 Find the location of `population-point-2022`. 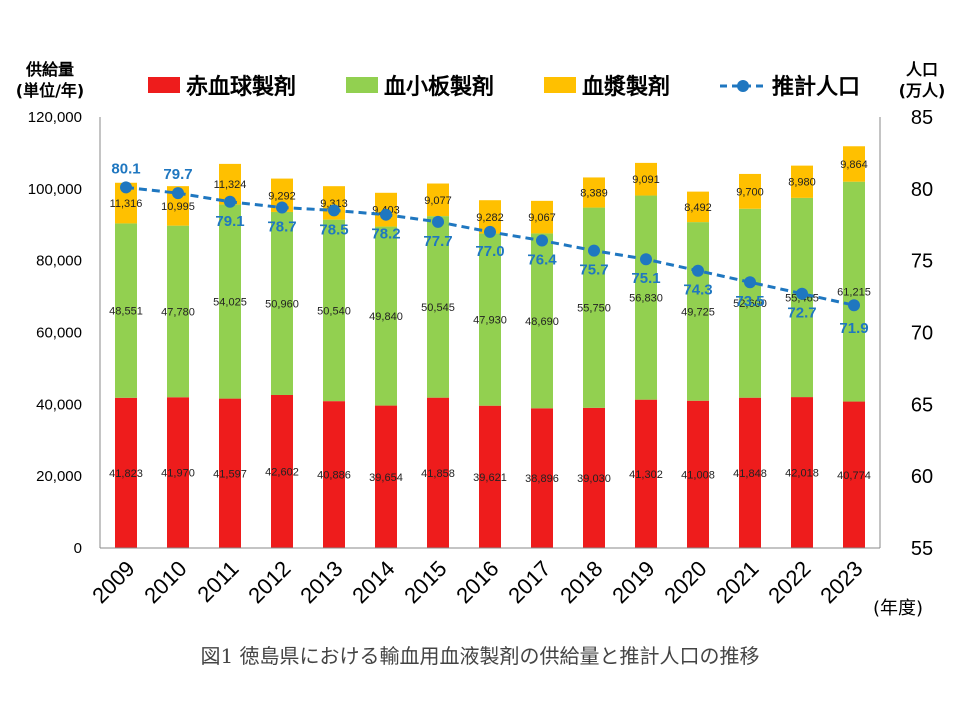

population-point-2022 is located at coordinates (802, 293).